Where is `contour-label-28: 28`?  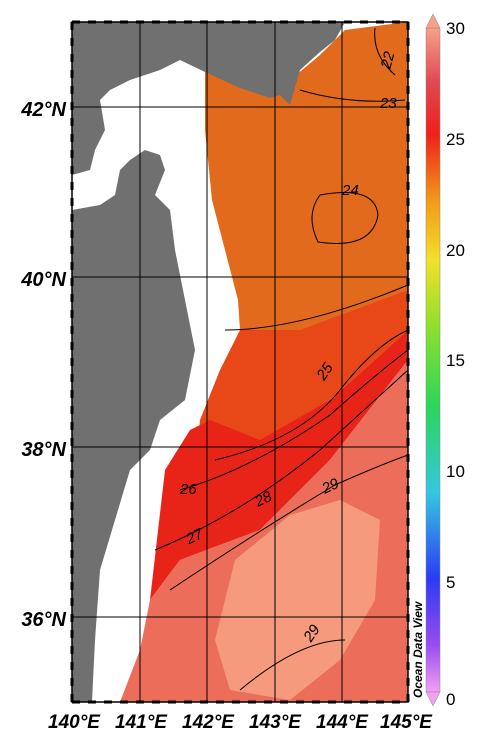
contour-label-28: 28 is located at coordinates (263, 499).